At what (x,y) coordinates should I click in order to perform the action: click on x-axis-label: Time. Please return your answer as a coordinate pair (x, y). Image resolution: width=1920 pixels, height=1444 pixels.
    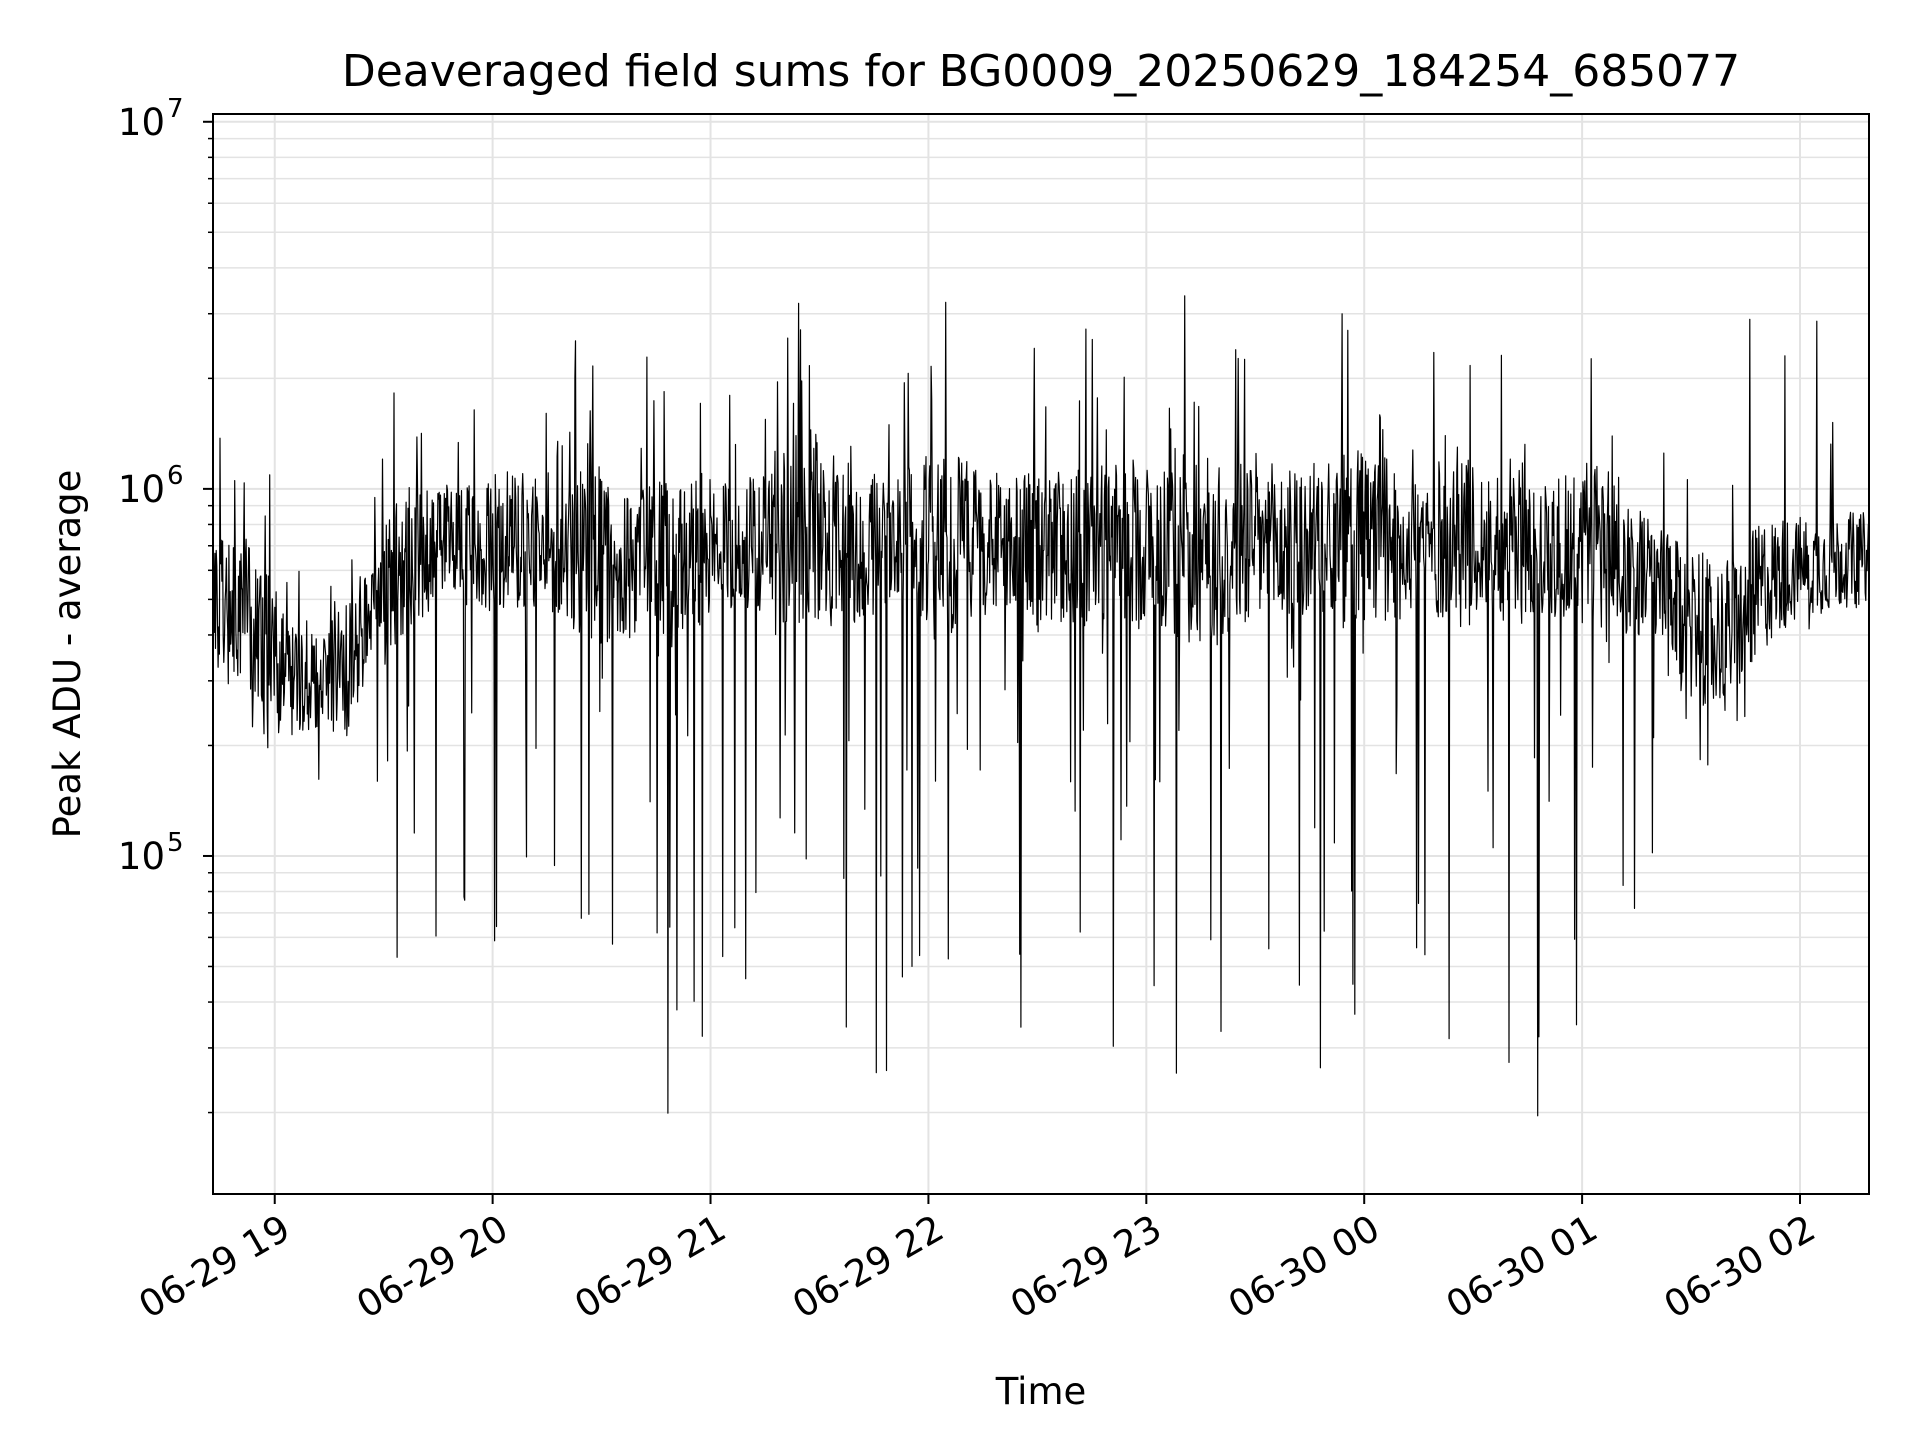
    Looking at the image, I should click on (1041, 1391).